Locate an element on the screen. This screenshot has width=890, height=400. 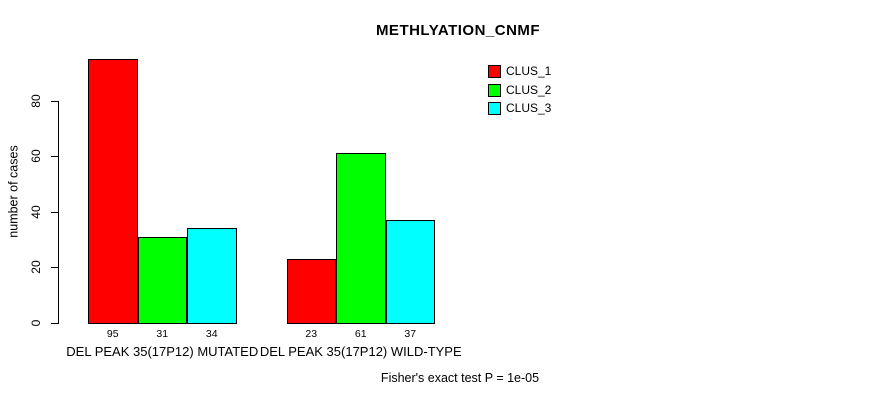
bar-clus_1-group1 is located at coordinates (113, 191).